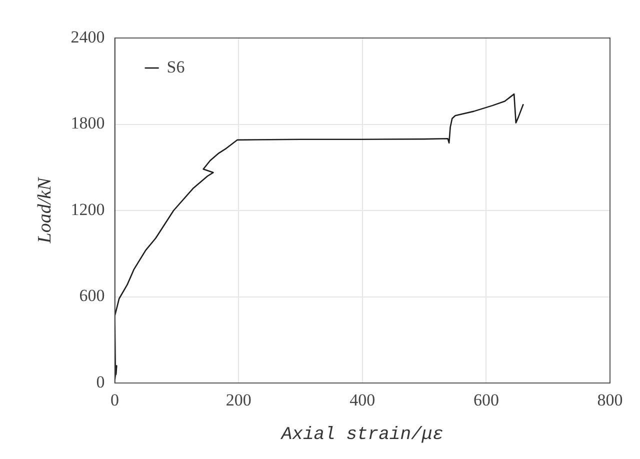 The height and width of the screenshot is (459, 640). I want to click on y-tick-label: 0, so click(100, 382).